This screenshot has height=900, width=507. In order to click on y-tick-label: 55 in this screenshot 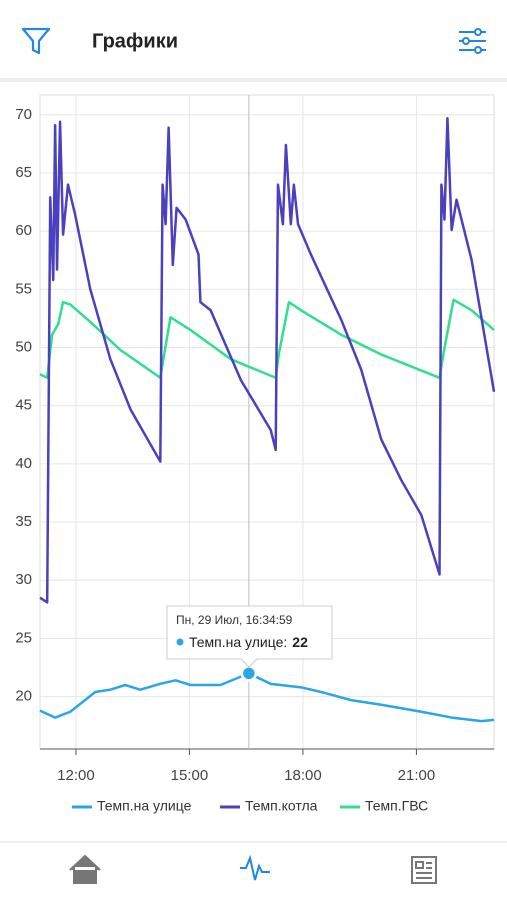, I will do `click(23, 288)`.